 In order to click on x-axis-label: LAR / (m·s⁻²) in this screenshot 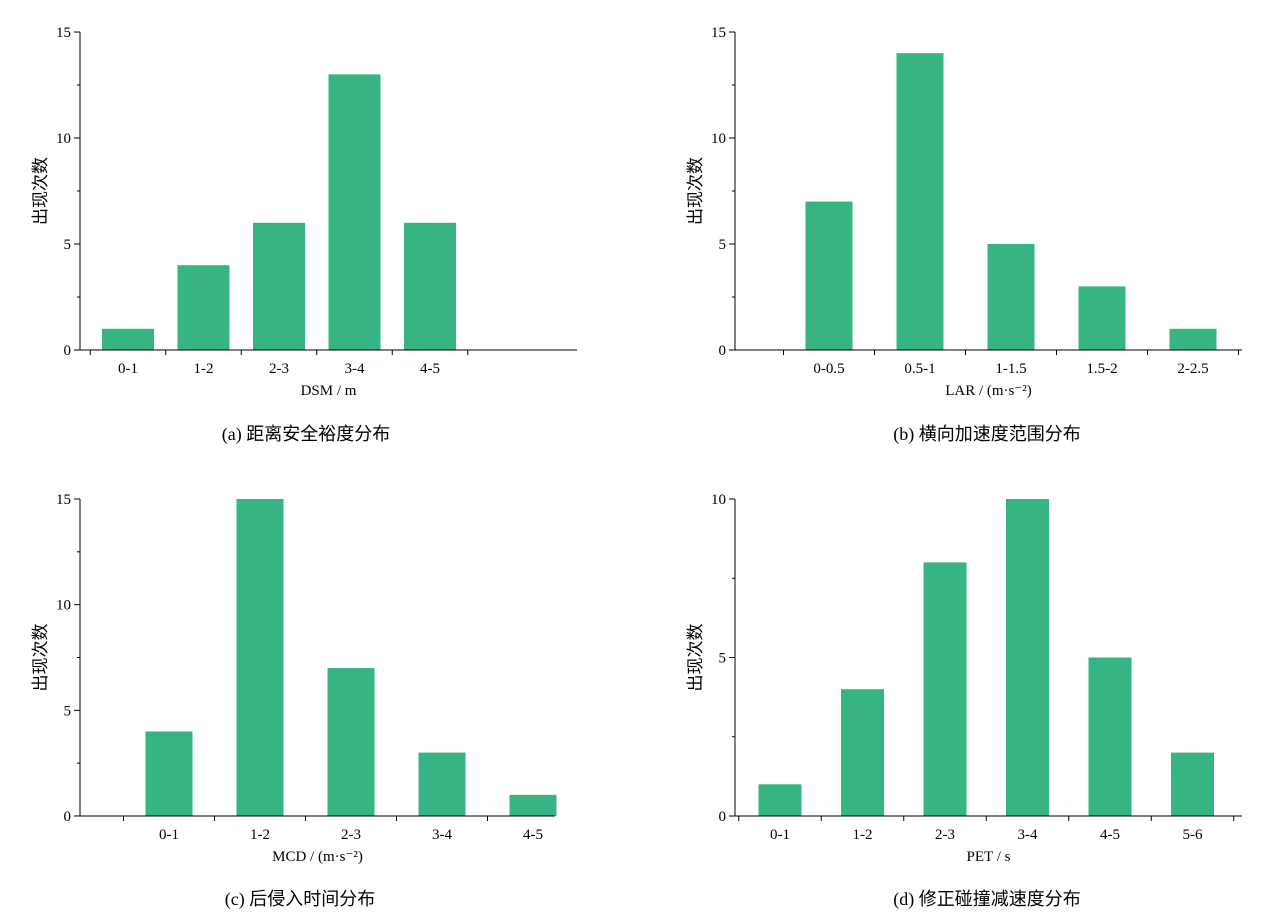, I will do `click(988, 391)`.